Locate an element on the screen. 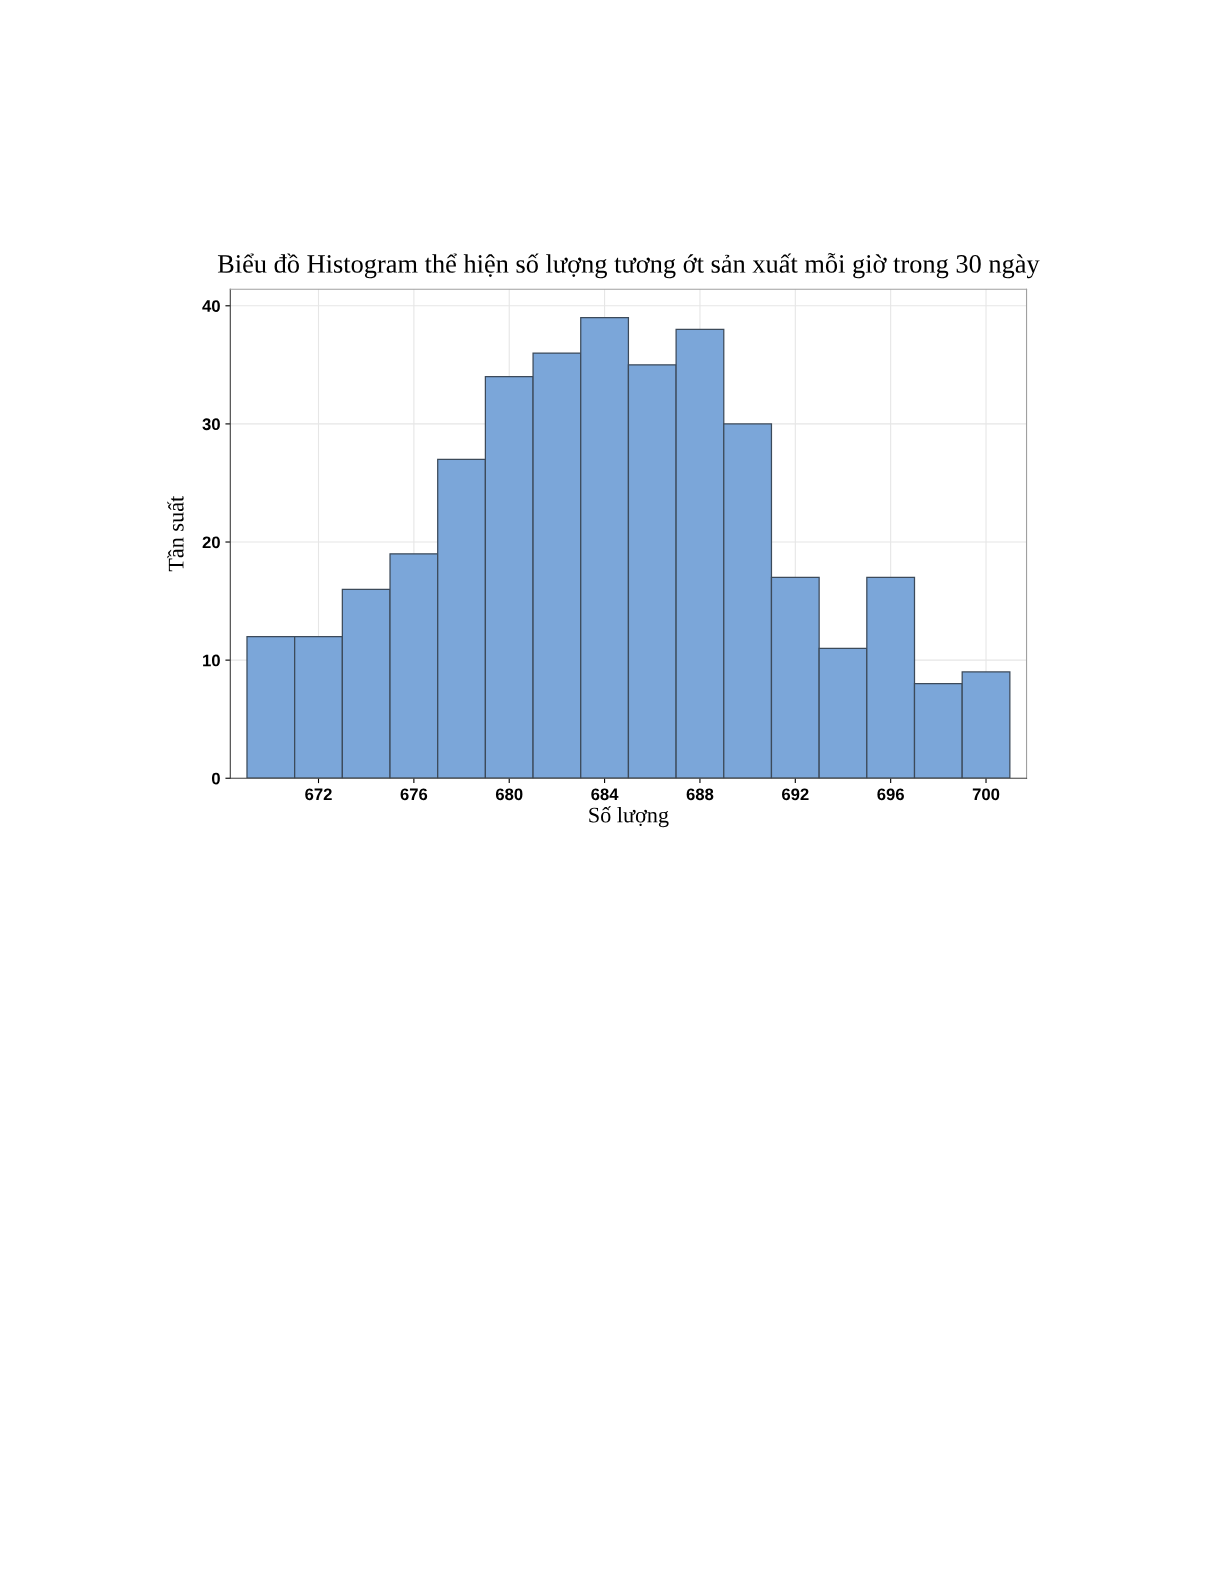 The width and height of the screenshot is (1225, 1585). chart-title: Biểu đồ Histogram thể hiện số lượng tương ớt sản xuất mỗi giờ trong 30 ngày is located at coordinates (628, 266).